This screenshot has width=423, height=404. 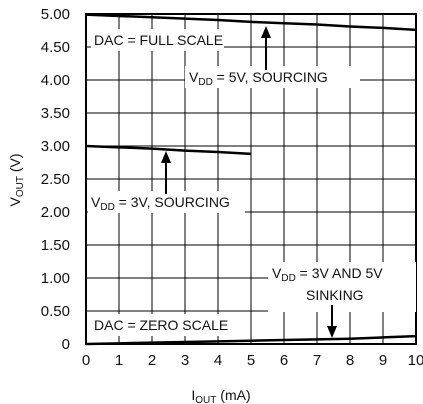 I want to click on x-tick-label: 3, so click(x=185, y=360).